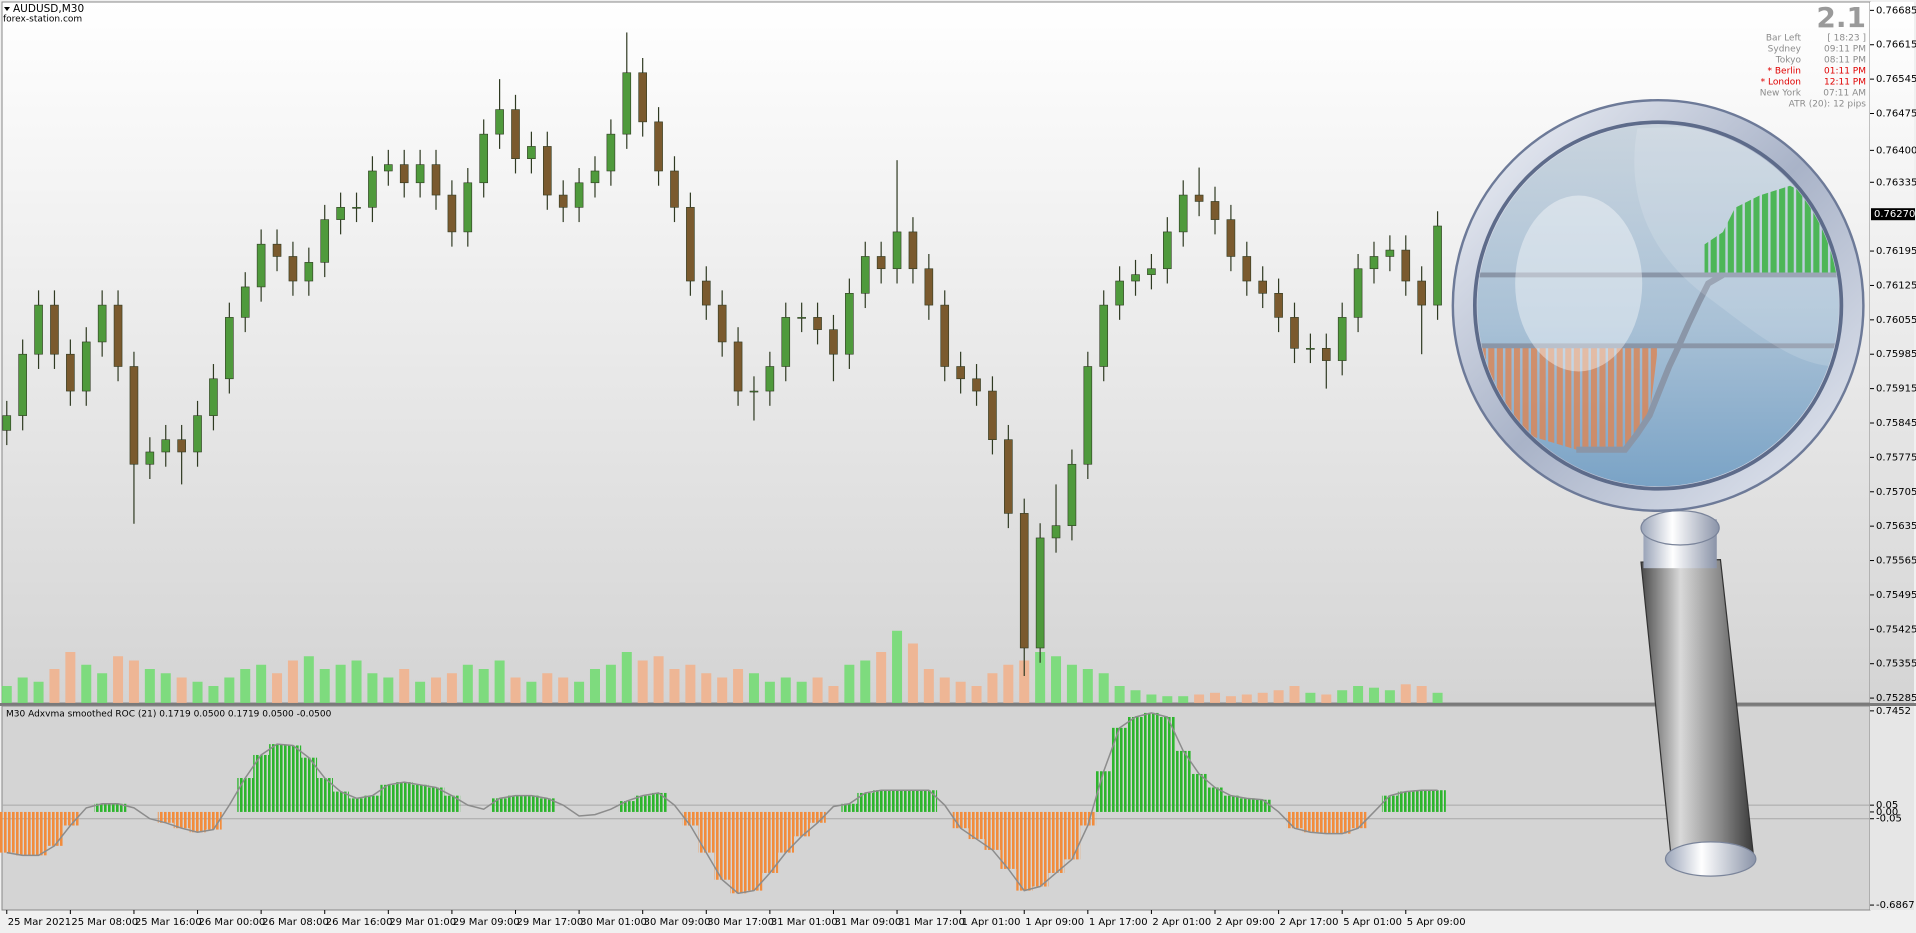 The height and width of the screenshot is (933, 1916). What do you see at coordinates (7, 9) in the screenshot?
I see `symbol-menu-icon` at bounding box center [7, 9].